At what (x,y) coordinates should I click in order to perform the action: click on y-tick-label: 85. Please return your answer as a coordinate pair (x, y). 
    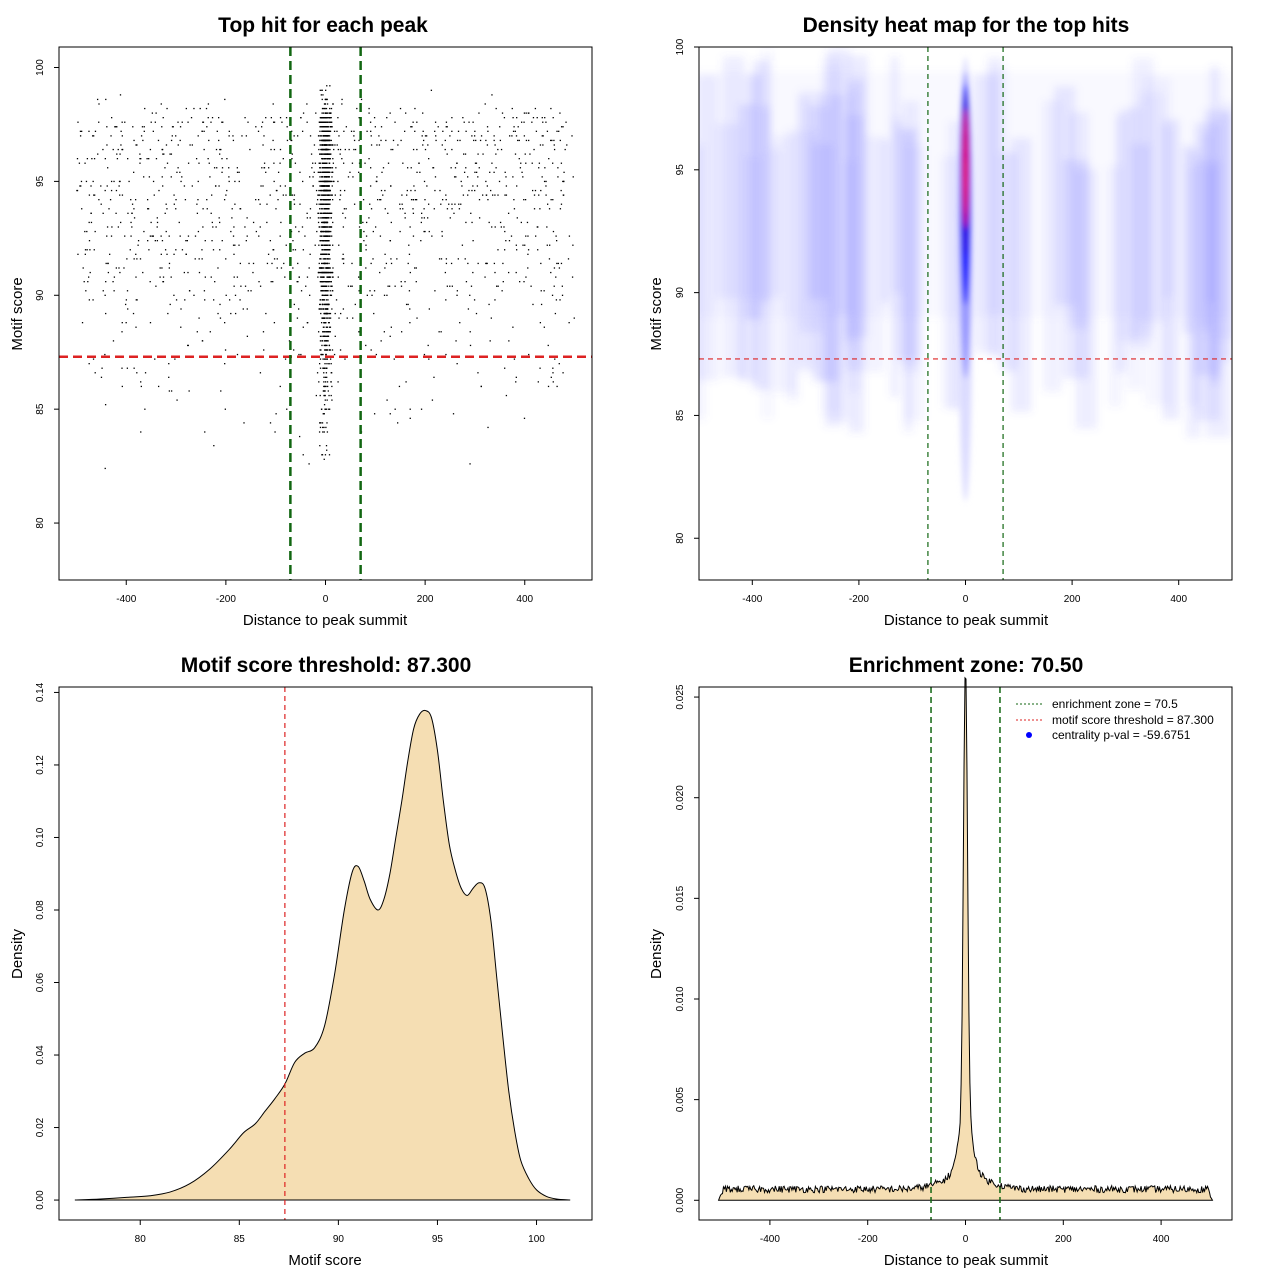
    Looking at the image, I should click on (40, 409).